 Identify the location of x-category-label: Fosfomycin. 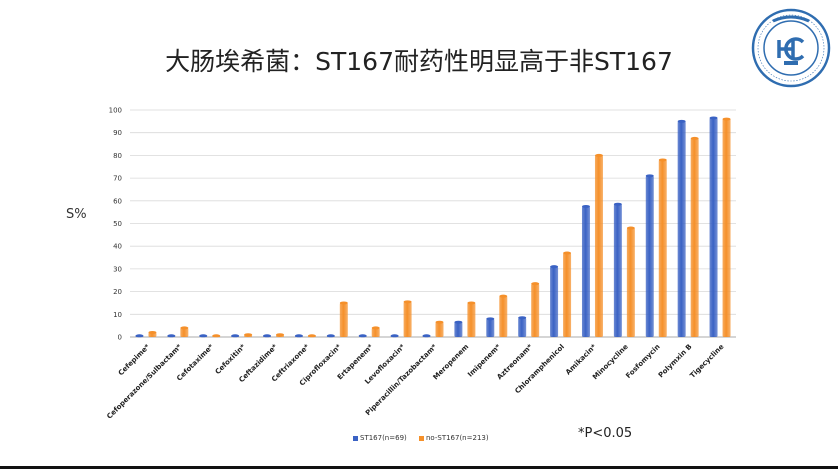
(642, 361).